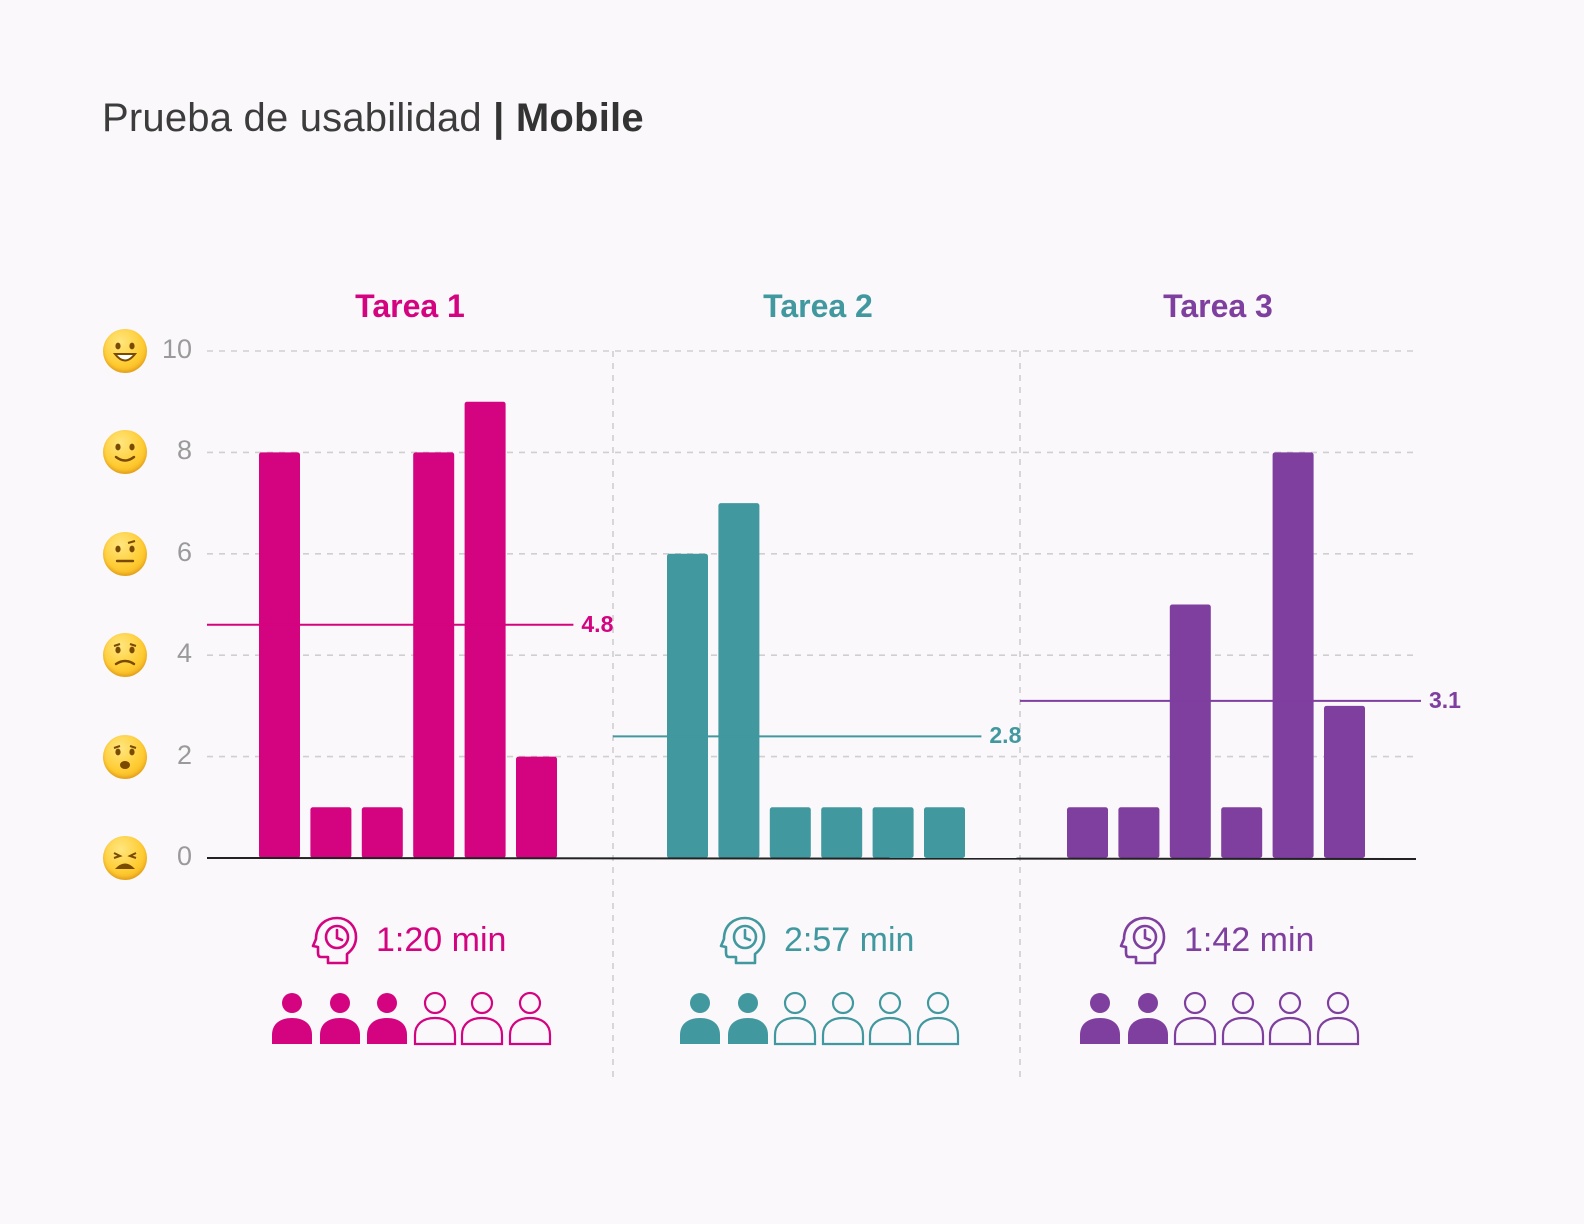 Image resolution: width=1584 pixels, height=1224 pixels. What do you see at coordinates (818, 306) in the screenshot?
I see `task-title: Tarea 2` at bounding box center [818, 306].